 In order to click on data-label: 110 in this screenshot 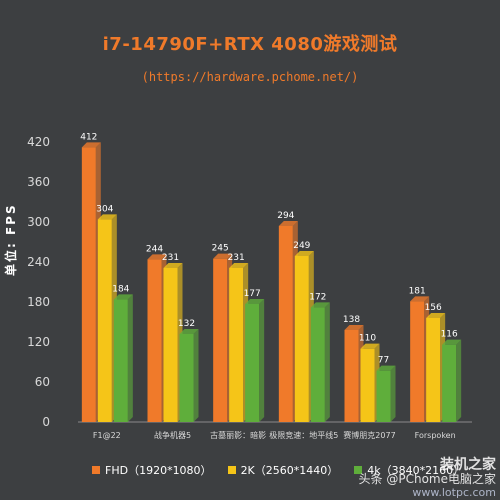, I will do `click(367, 339)`.